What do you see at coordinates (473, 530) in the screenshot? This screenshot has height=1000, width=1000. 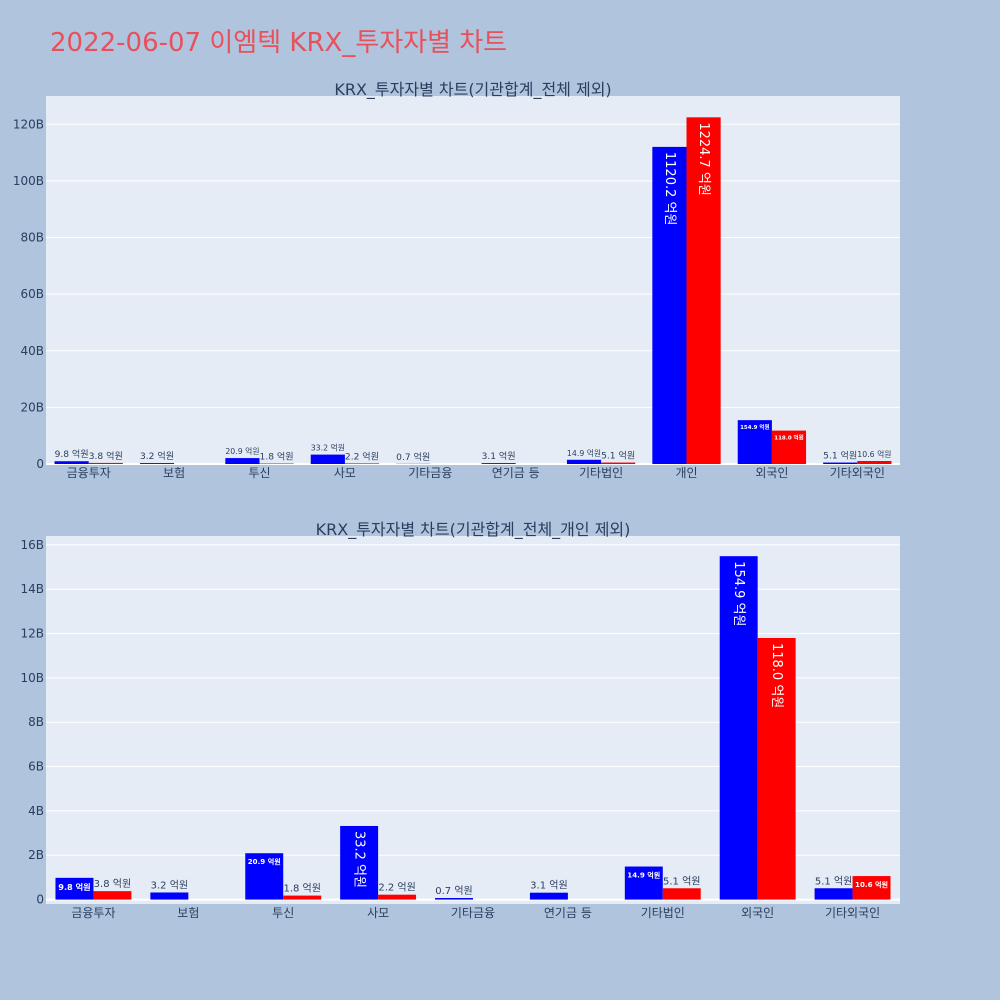 I see `chart-title: KRX_투자자별 차트(기관합계_전체_개인 제외)` at bounding box center [473, 530].